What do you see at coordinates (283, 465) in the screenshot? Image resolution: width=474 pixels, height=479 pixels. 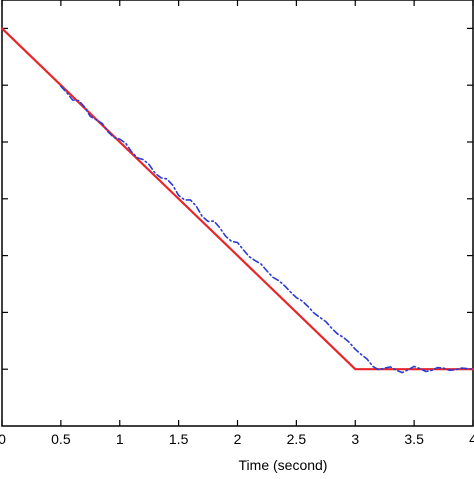 I see `x-axis-title: Time (second)` at bounding box center [283, 465].